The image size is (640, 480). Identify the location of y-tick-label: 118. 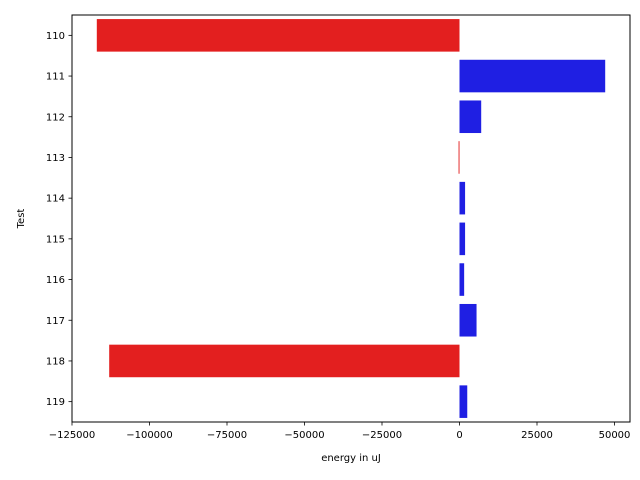
(55, 361).